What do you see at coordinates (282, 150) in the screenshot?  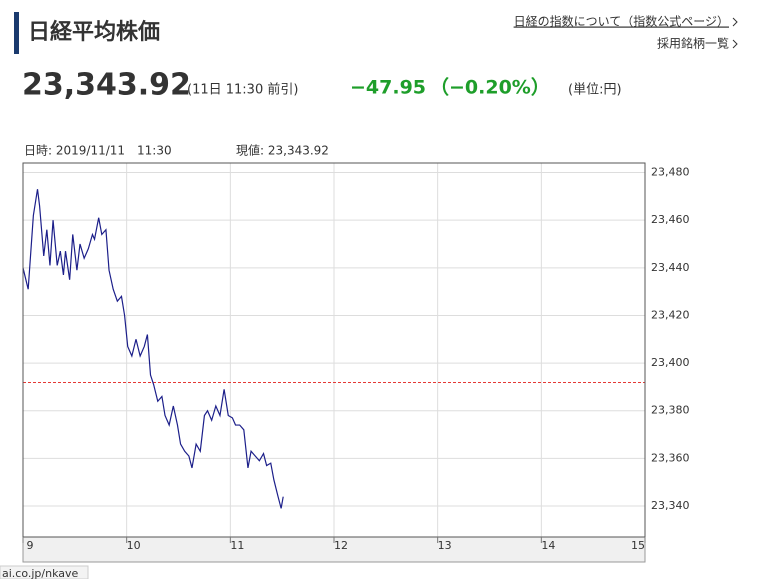 I see `info-current: 現値: 23,343.92` at bounding box center [282, 150].